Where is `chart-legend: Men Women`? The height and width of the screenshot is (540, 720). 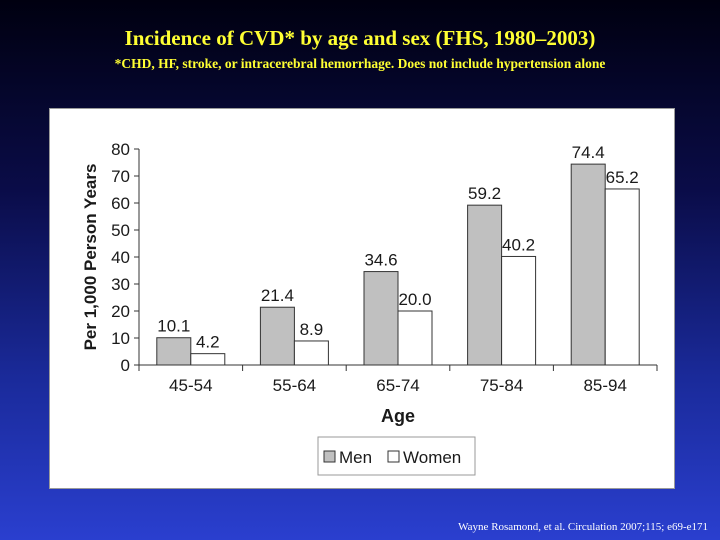
chart-legend: Men Women is located at coordinates (396, 456).